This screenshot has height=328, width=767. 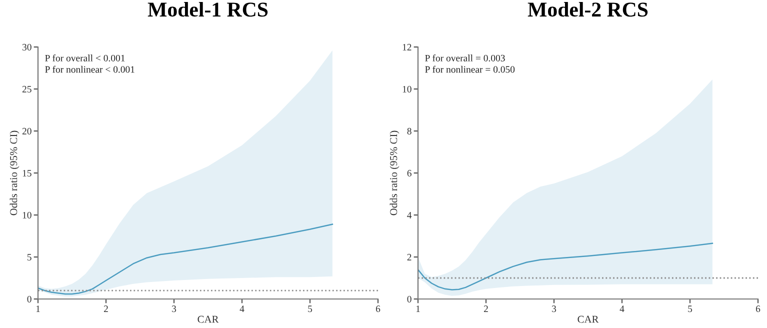 I want to click on annotation: P for overall < 0.001, so click(x=85, y=58).